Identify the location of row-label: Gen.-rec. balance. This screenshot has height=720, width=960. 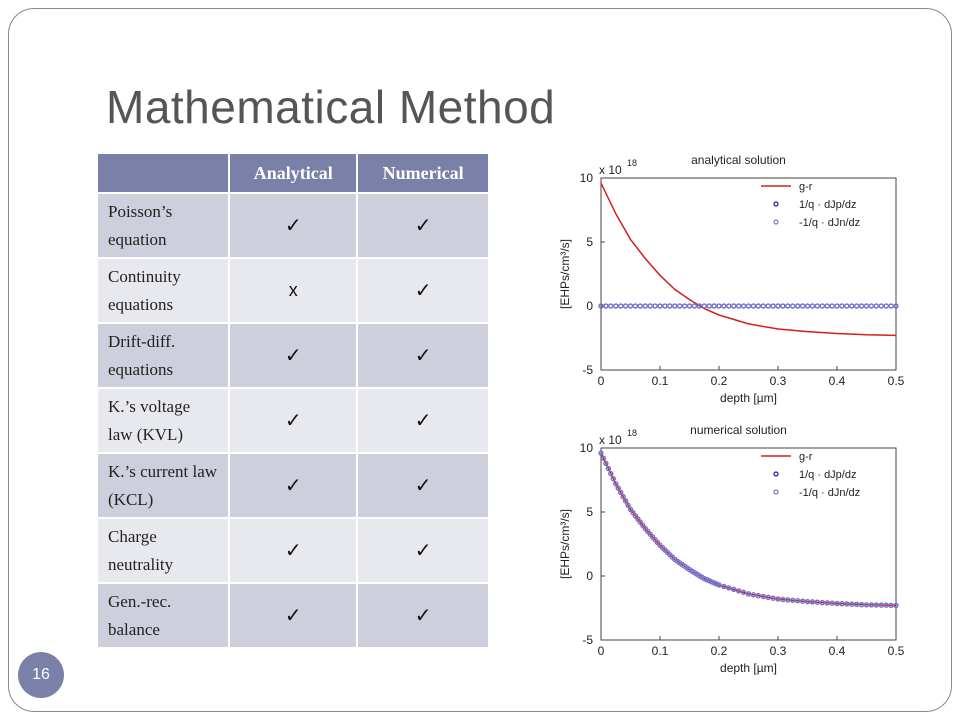
(163, 615).